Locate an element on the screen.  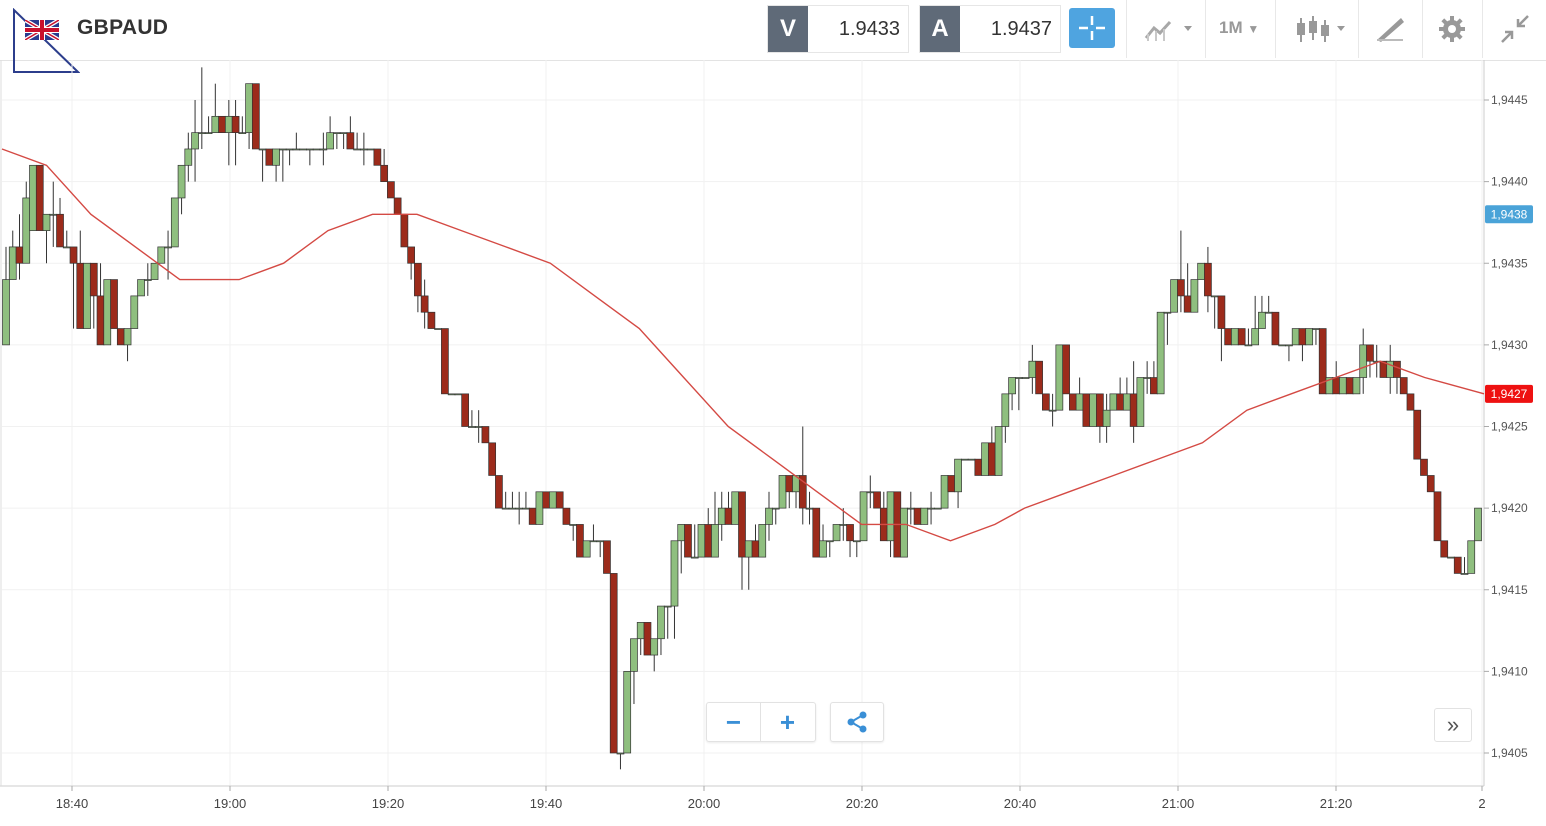
zoom-in-button: + is located at coordinates (787, 721).